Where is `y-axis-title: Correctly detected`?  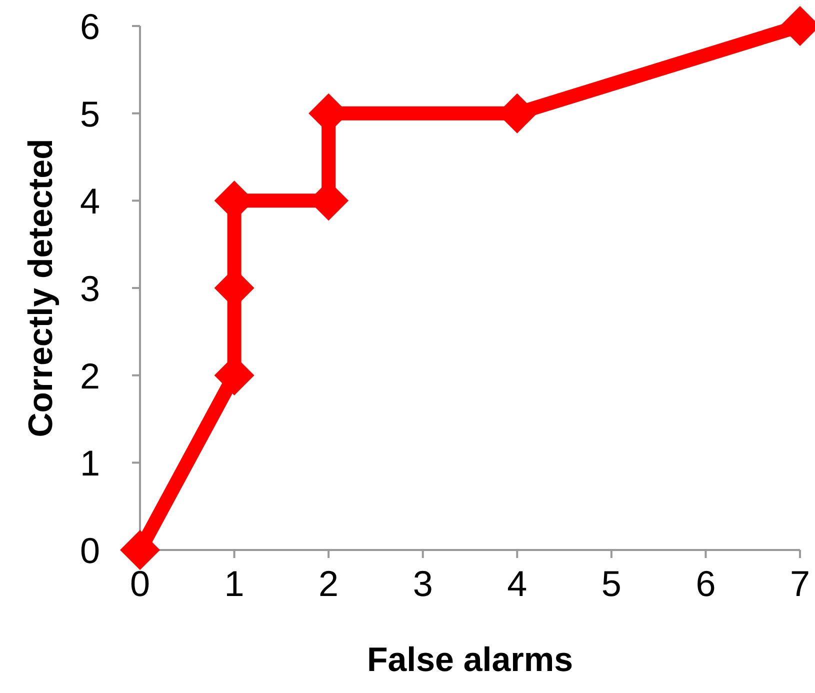 y-axis-title: Correctly detected is located at coordinates (41, 288).